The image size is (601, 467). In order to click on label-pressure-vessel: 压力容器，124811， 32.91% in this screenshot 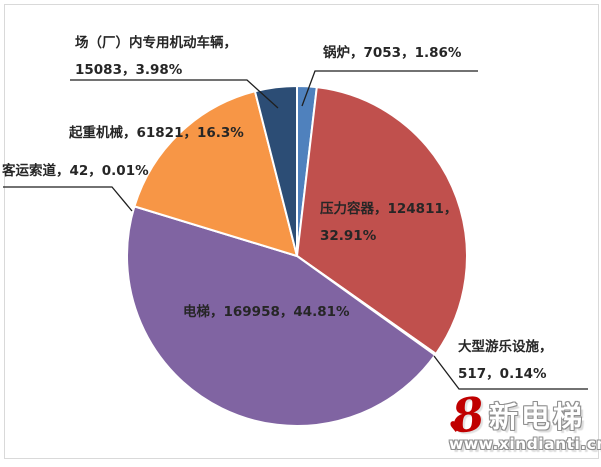, I will do `click(388, 223)`.